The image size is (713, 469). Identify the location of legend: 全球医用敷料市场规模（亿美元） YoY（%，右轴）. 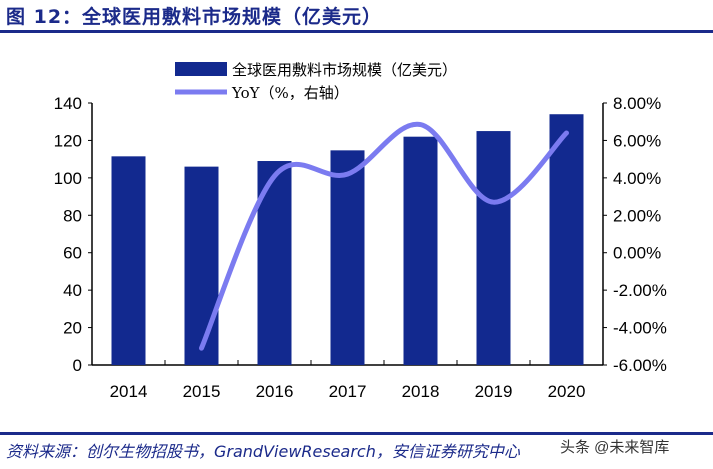
(316, 81).